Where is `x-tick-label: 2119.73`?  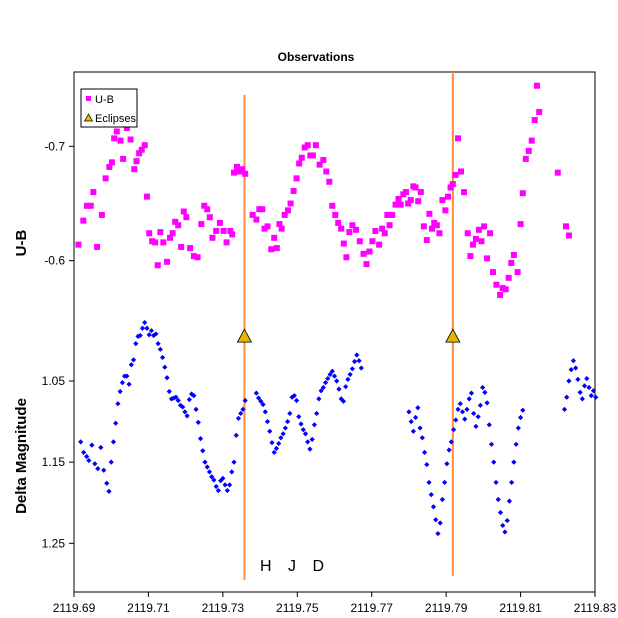
x-tick-label: 2119.73 is located at coordinates (223, 608).